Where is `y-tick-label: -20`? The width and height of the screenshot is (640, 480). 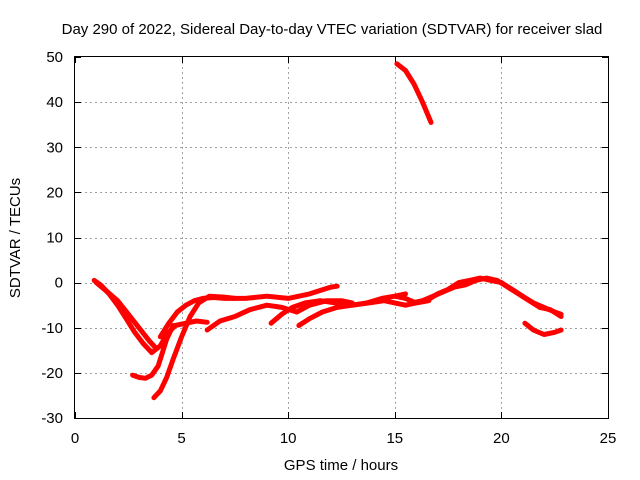
y-tick-label: -20 is located at coordinates (52, 373).